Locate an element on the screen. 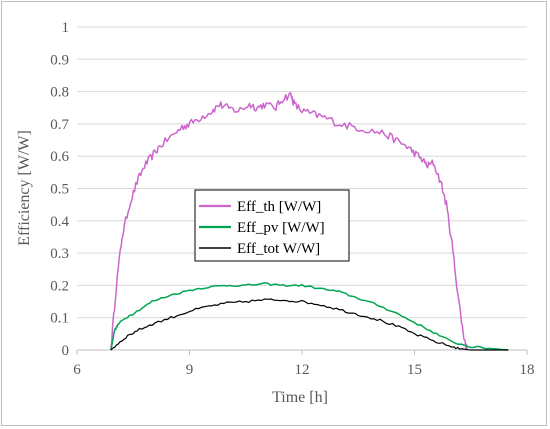 The image size is (550, 429). x-tick-label: 15 is located at coordinates (414, 370).